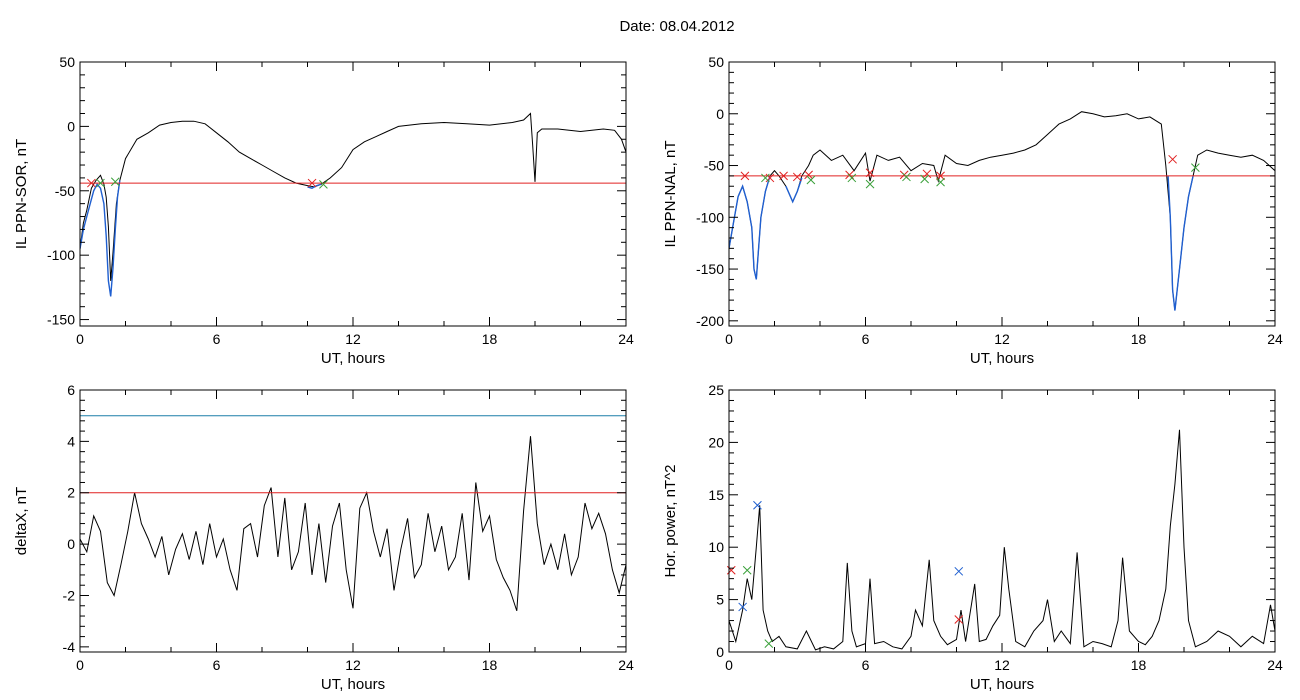 The width and height of the screenshot is (1300, 700). I want to click on y-axis-label: deltaX, nT, so click(21, 521).